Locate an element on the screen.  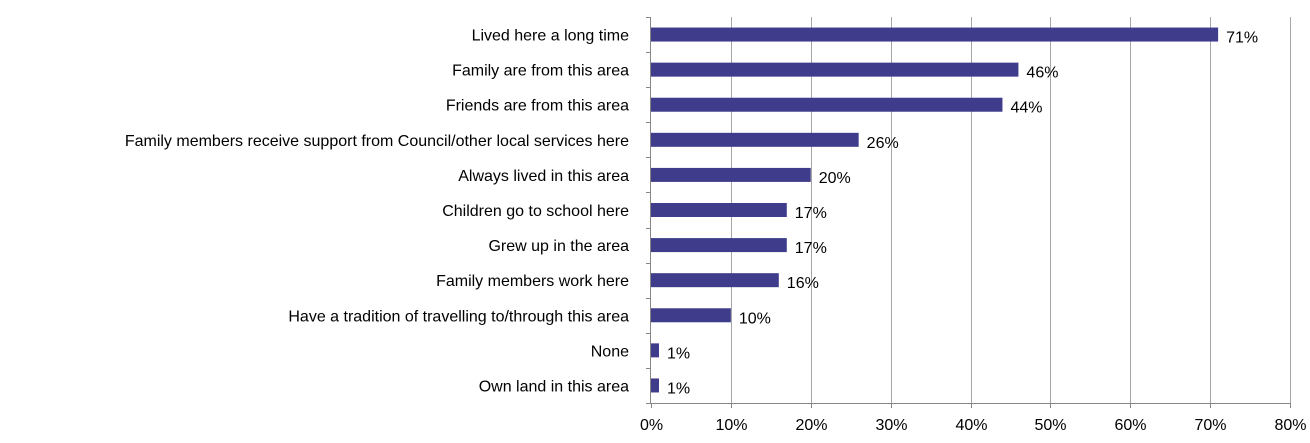
x-tick-label: 0% is located at coordinates (651, 425).